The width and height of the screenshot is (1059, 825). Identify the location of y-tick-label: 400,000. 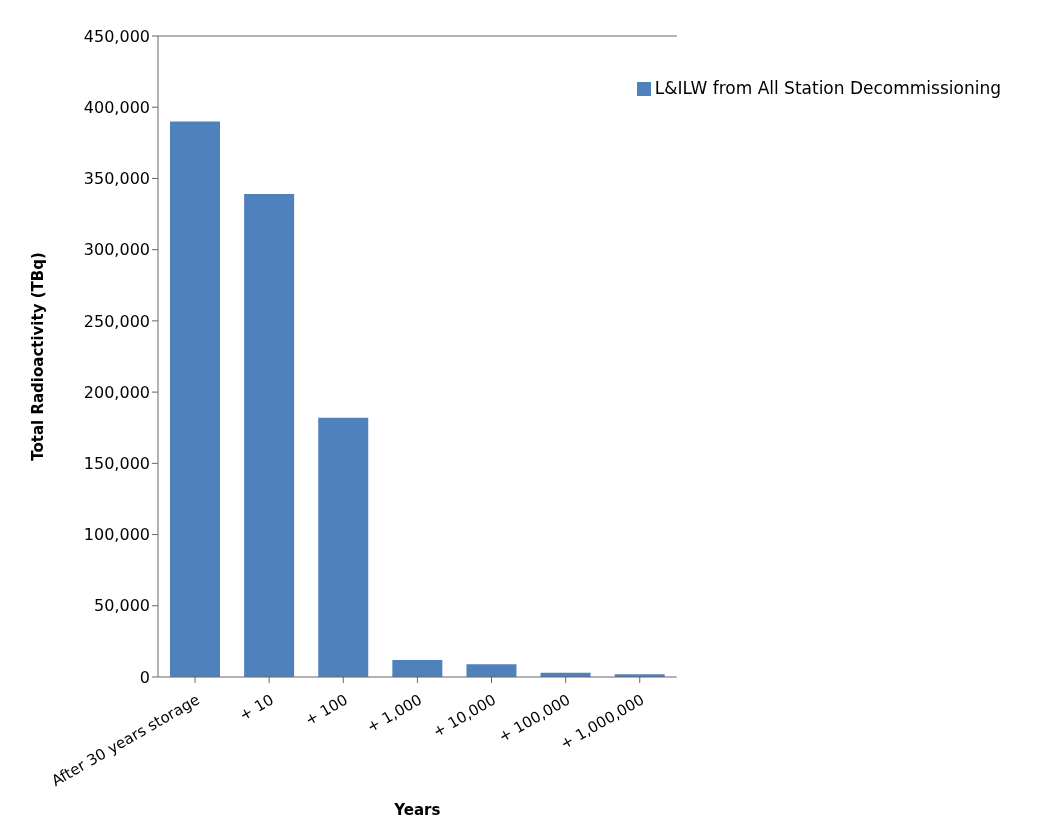
(116, 107).